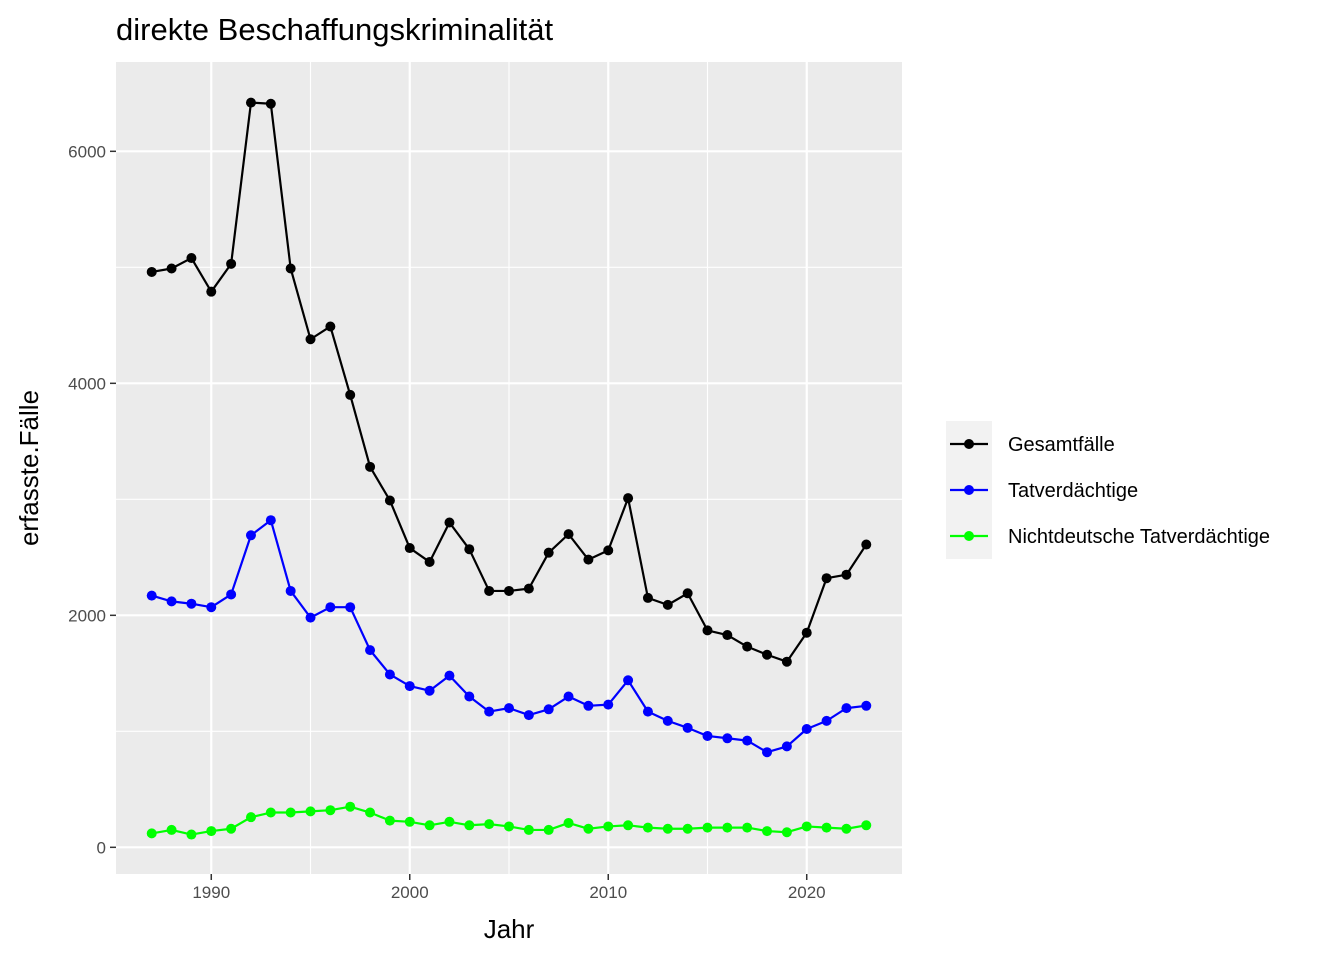 This screenshot has width=1344, height=960. I want to click on x-tick-label: 2000, so click(410, 892).